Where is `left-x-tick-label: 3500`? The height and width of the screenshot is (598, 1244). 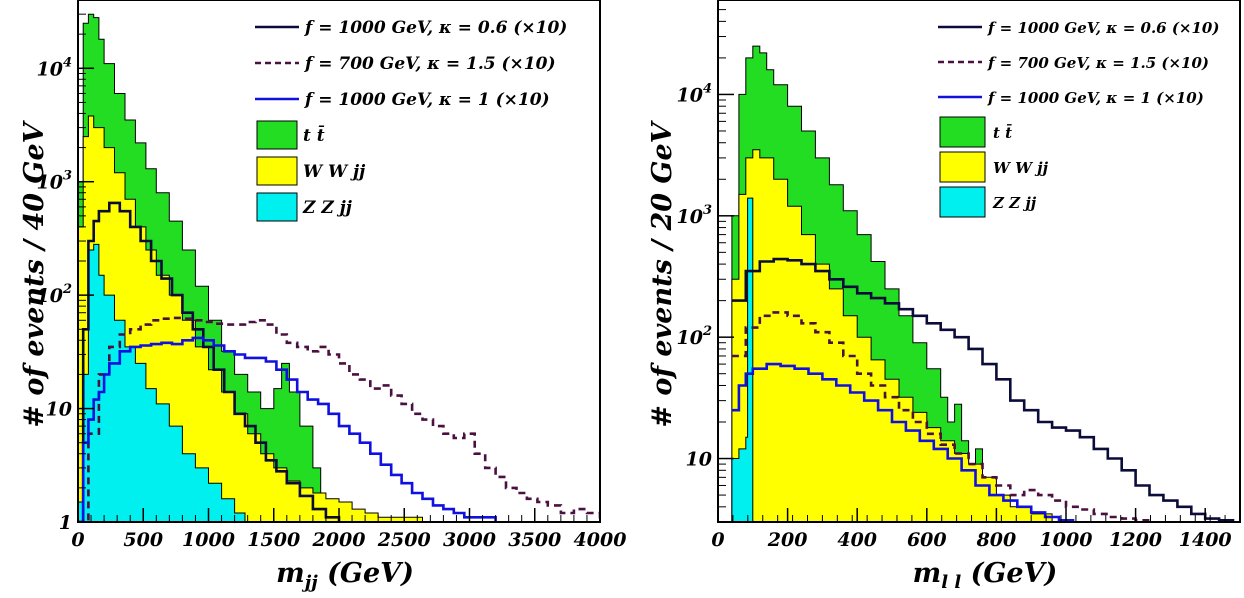 left-x-tick-label: 3500 is located at coordinates (534, 540).